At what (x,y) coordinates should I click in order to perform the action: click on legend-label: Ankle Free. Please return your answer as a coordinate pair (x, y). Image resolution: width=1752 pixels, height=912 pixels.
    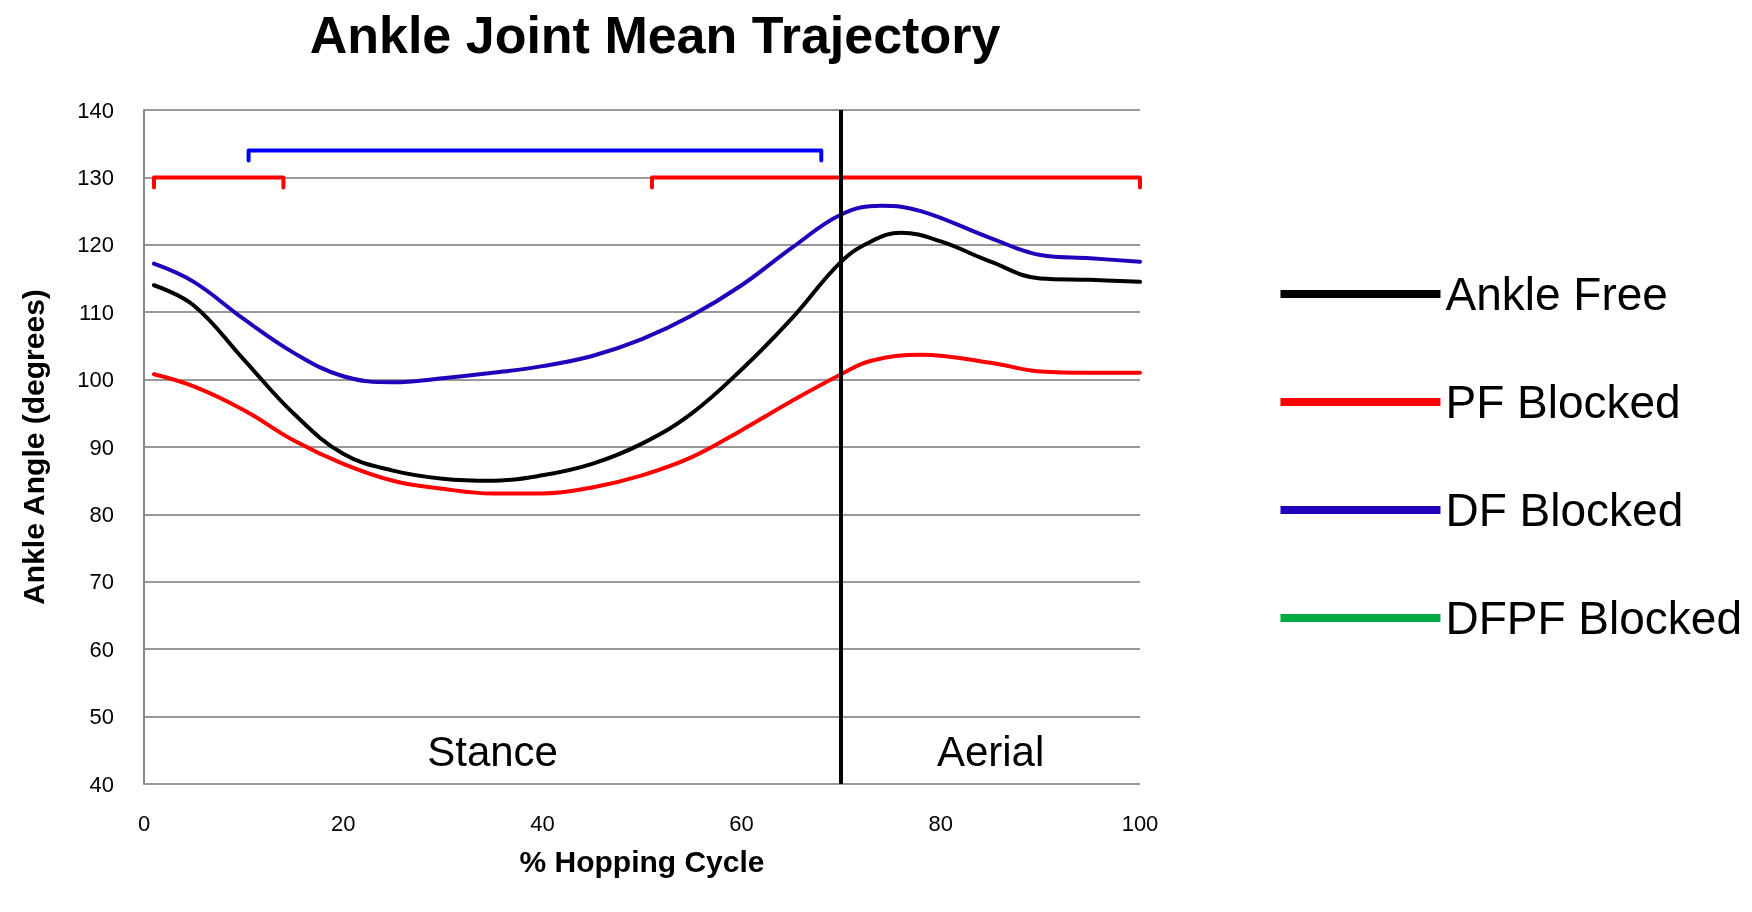
    Looking at the image, I should click on (1556, 294).